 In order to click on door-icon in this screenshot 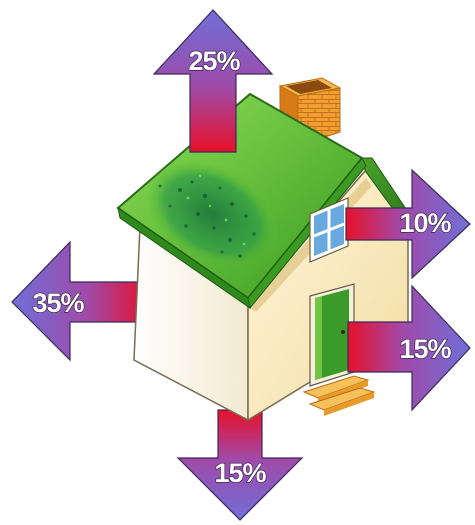, I will do `click(332, 335)`.